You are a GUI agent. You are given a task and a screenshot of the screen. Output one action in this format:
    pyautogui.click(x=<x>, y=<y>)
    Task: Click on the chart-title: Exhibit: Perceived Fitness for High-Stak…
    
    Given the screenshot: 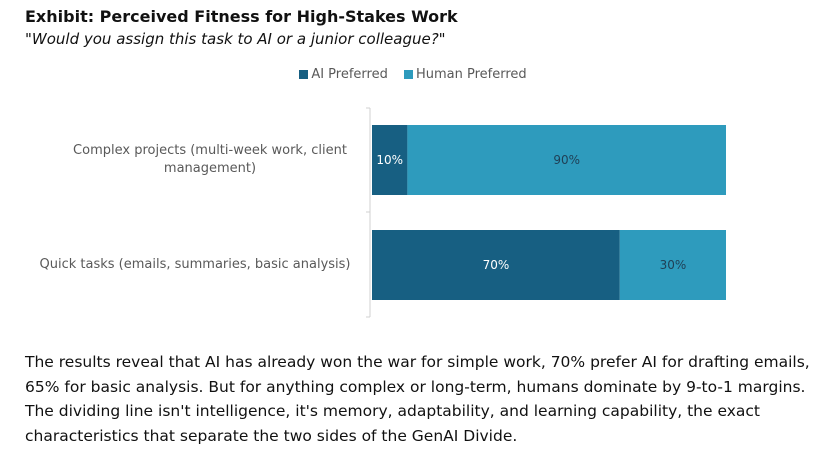 What is the action you would take?
    pyautogui.click(x=241, y=16)
    